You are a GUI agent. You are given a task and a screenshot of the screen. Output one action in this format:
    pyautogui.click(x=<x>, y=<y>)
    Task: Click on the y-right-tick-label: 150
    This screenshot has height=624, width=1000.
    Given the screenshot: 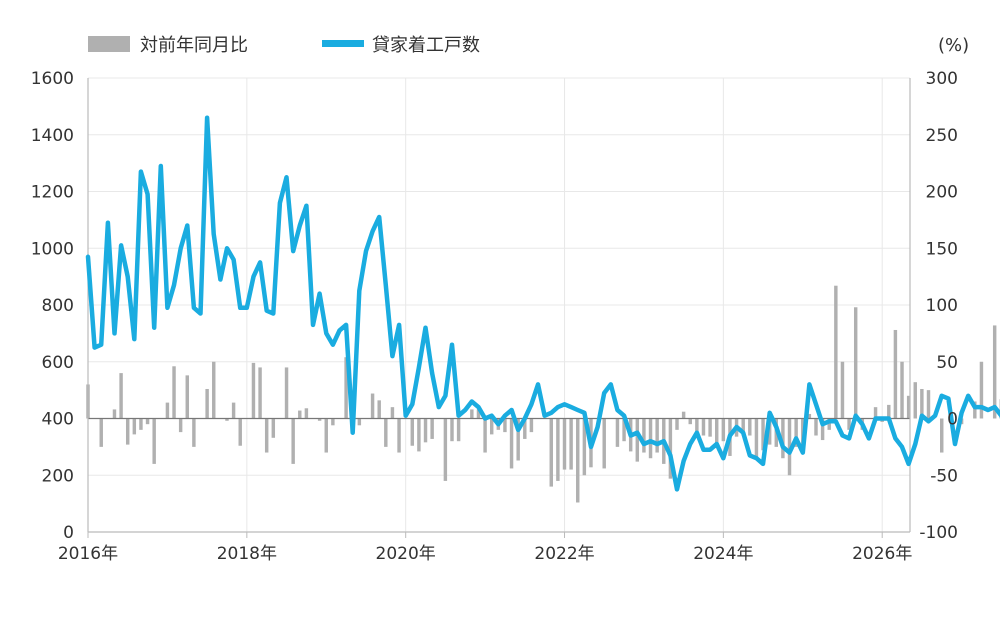 What is the action you would take?
    pyautogui.click(x=942, y=249)
    